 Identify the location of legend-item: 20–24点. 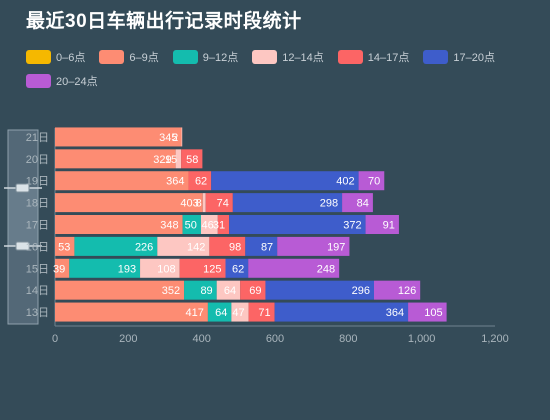
(62, 81).